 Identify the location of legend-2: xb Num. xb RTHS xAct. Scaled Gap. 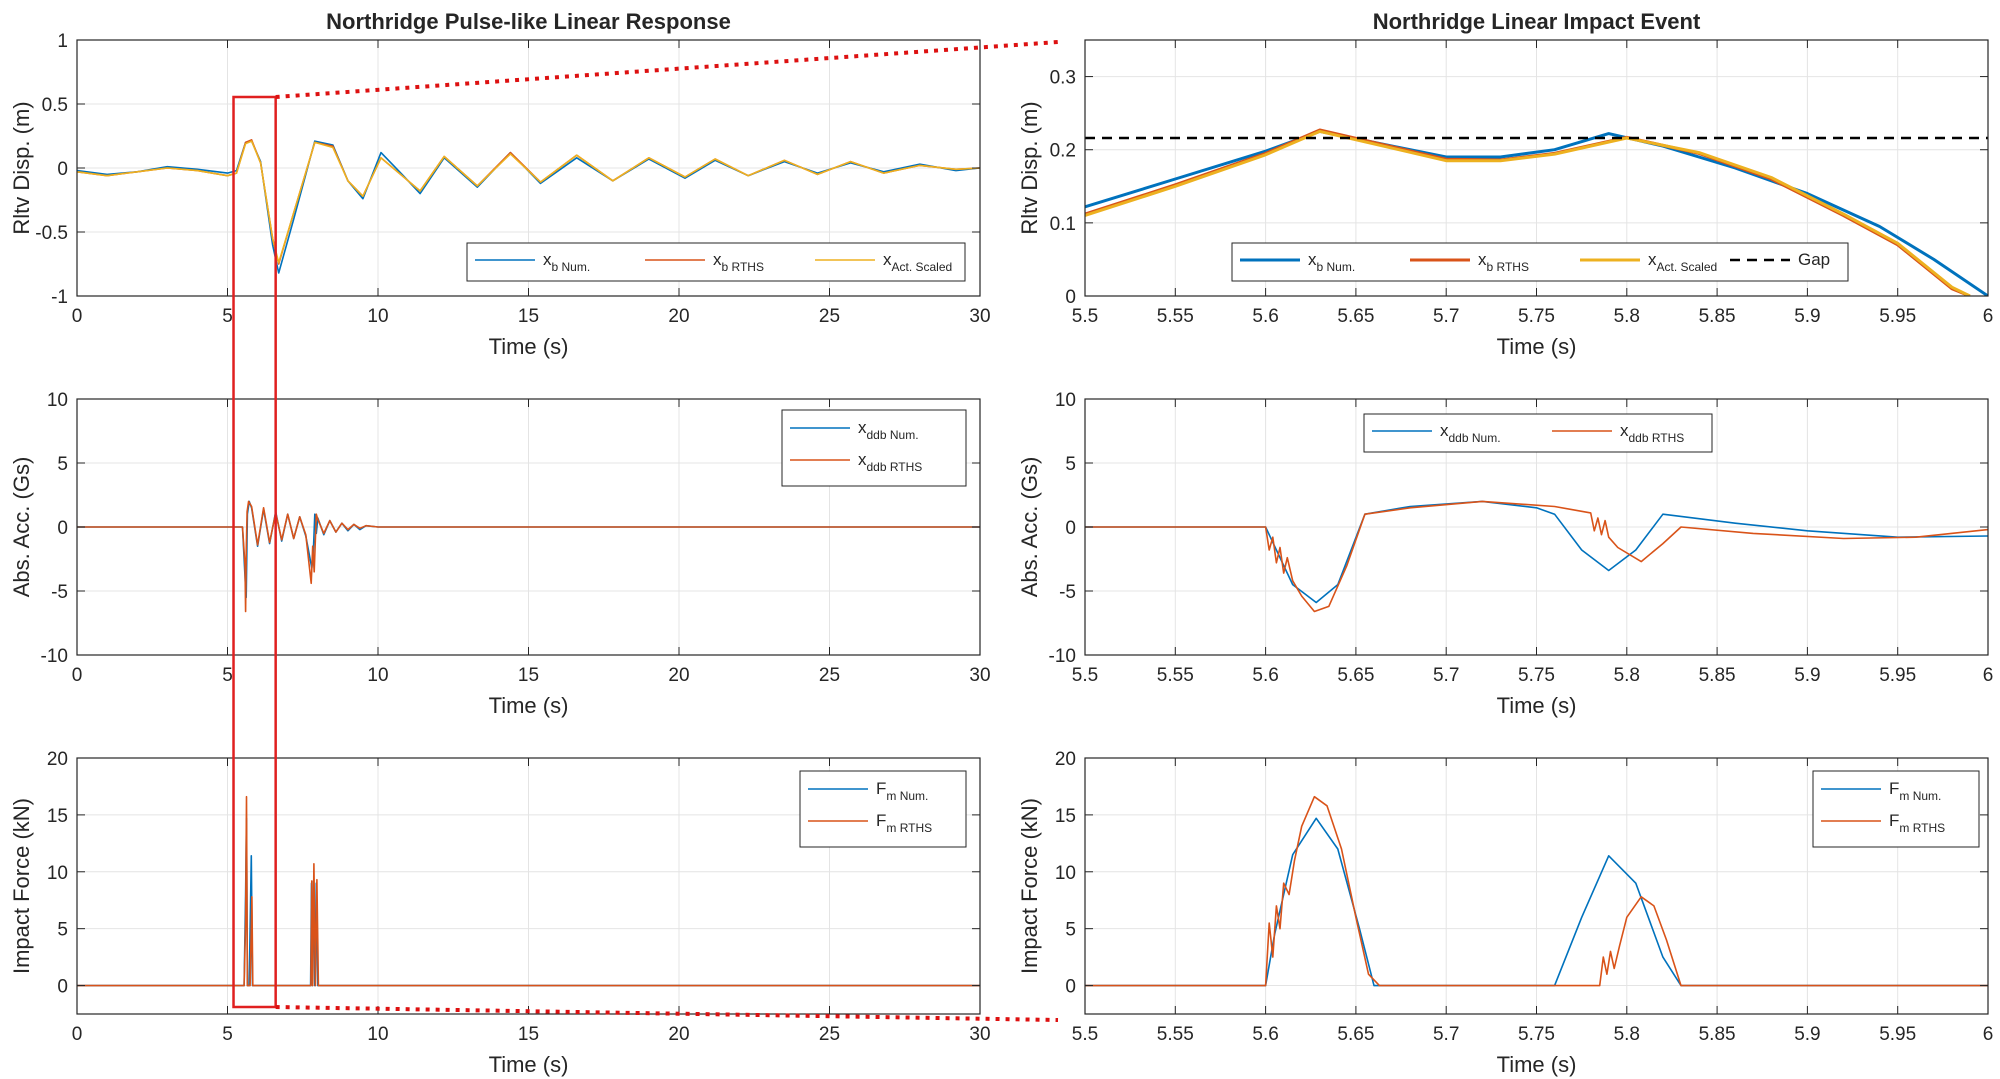
(1540, 262).